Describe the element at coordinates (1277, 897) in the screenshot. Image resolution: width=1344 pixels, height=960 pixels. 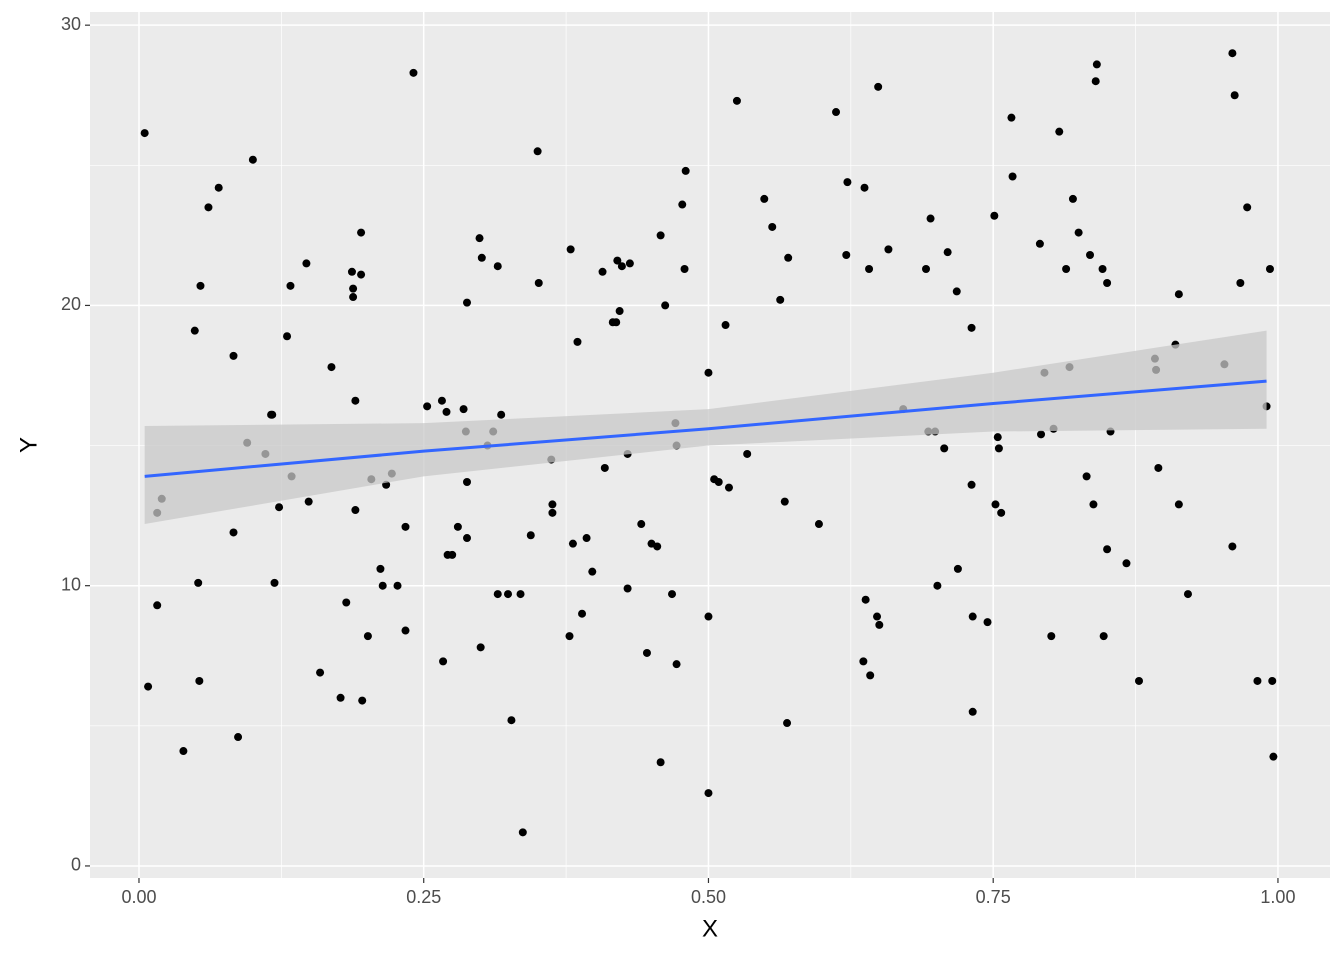
I see `x-tick-label: 1.00` at that location.